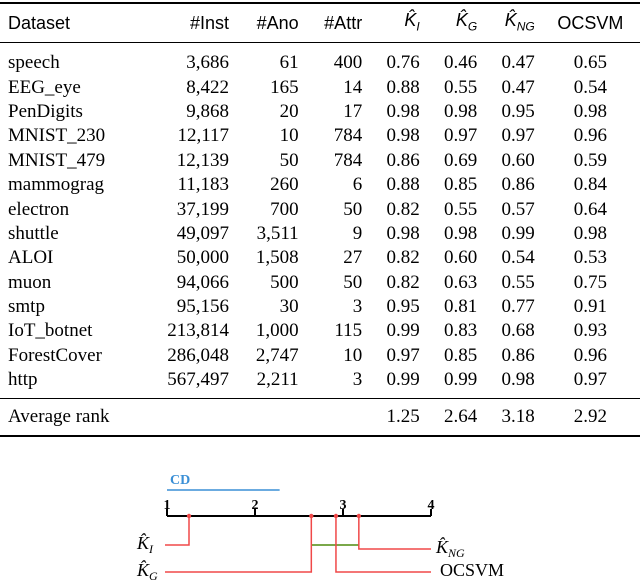 Image resolution: width=640 pixels, height=582 pixels. I want to click on table-cell: 0.57, so click(518, 209).